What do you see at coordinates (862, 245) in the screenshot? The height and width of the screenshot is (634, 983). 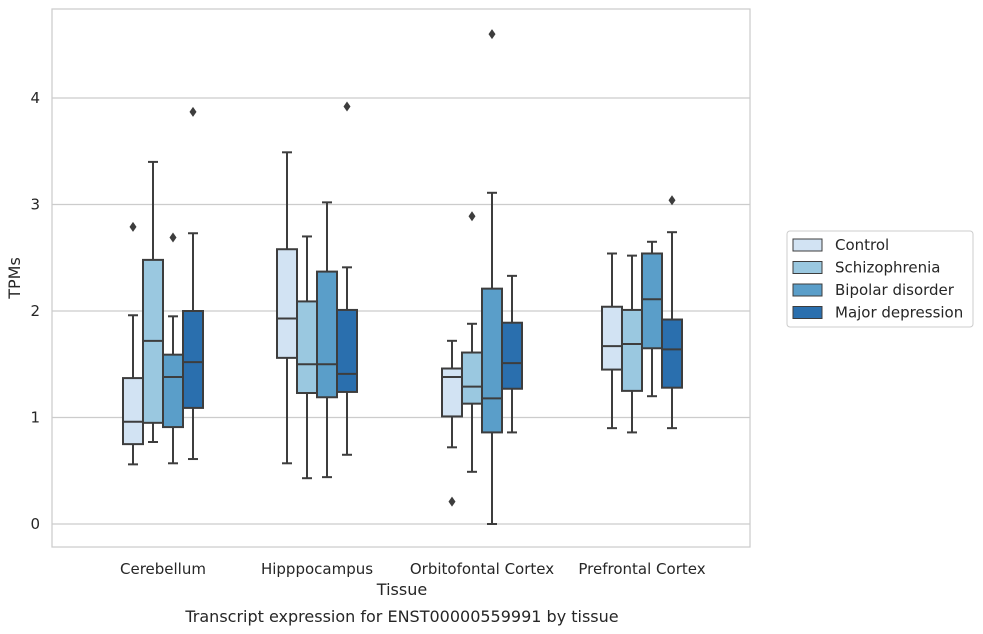 I see `legend-label: Control` at bounding box center [862, 245].